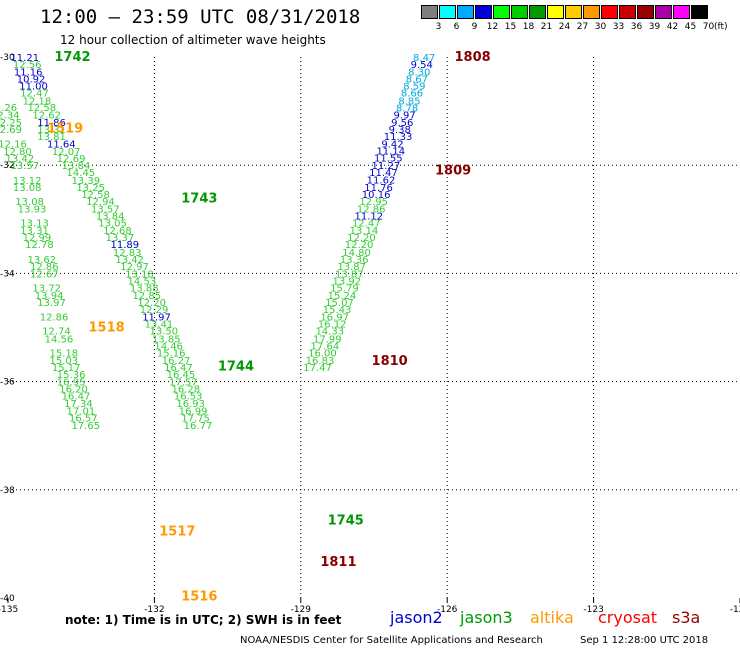  What do you see at coordinates (438, 27) in the screenshot?
I see `scale-label: 3` at bounding box center [438, 27].